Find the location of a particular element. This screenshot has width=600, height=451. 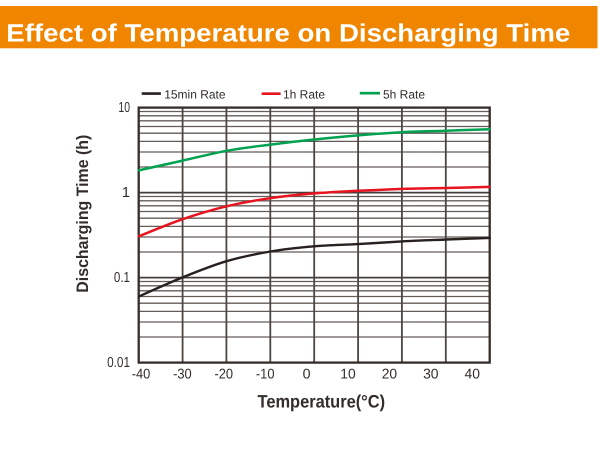

svg-text: -40 is located at coordinates (141, 374).